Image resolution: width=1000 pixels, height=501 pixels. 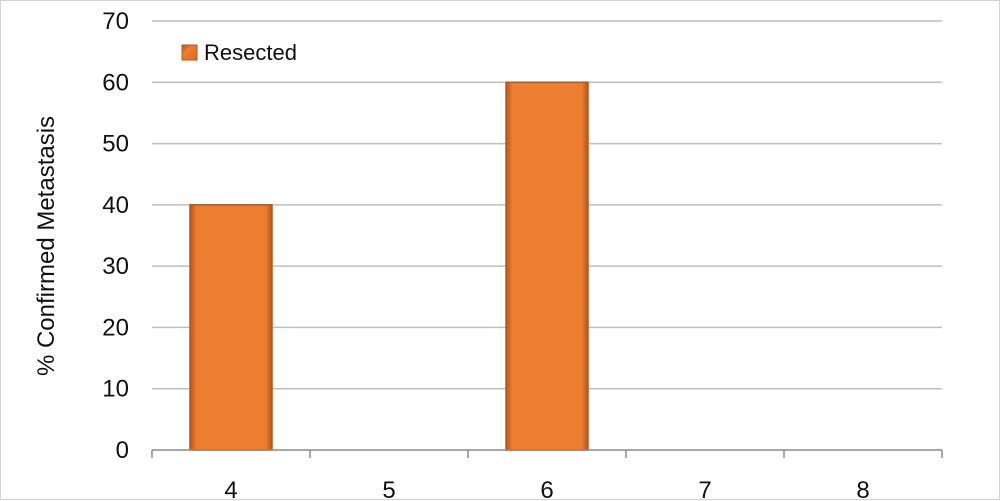 I want to click on x-tick-label-5: 5, so click(x=388, y=489).